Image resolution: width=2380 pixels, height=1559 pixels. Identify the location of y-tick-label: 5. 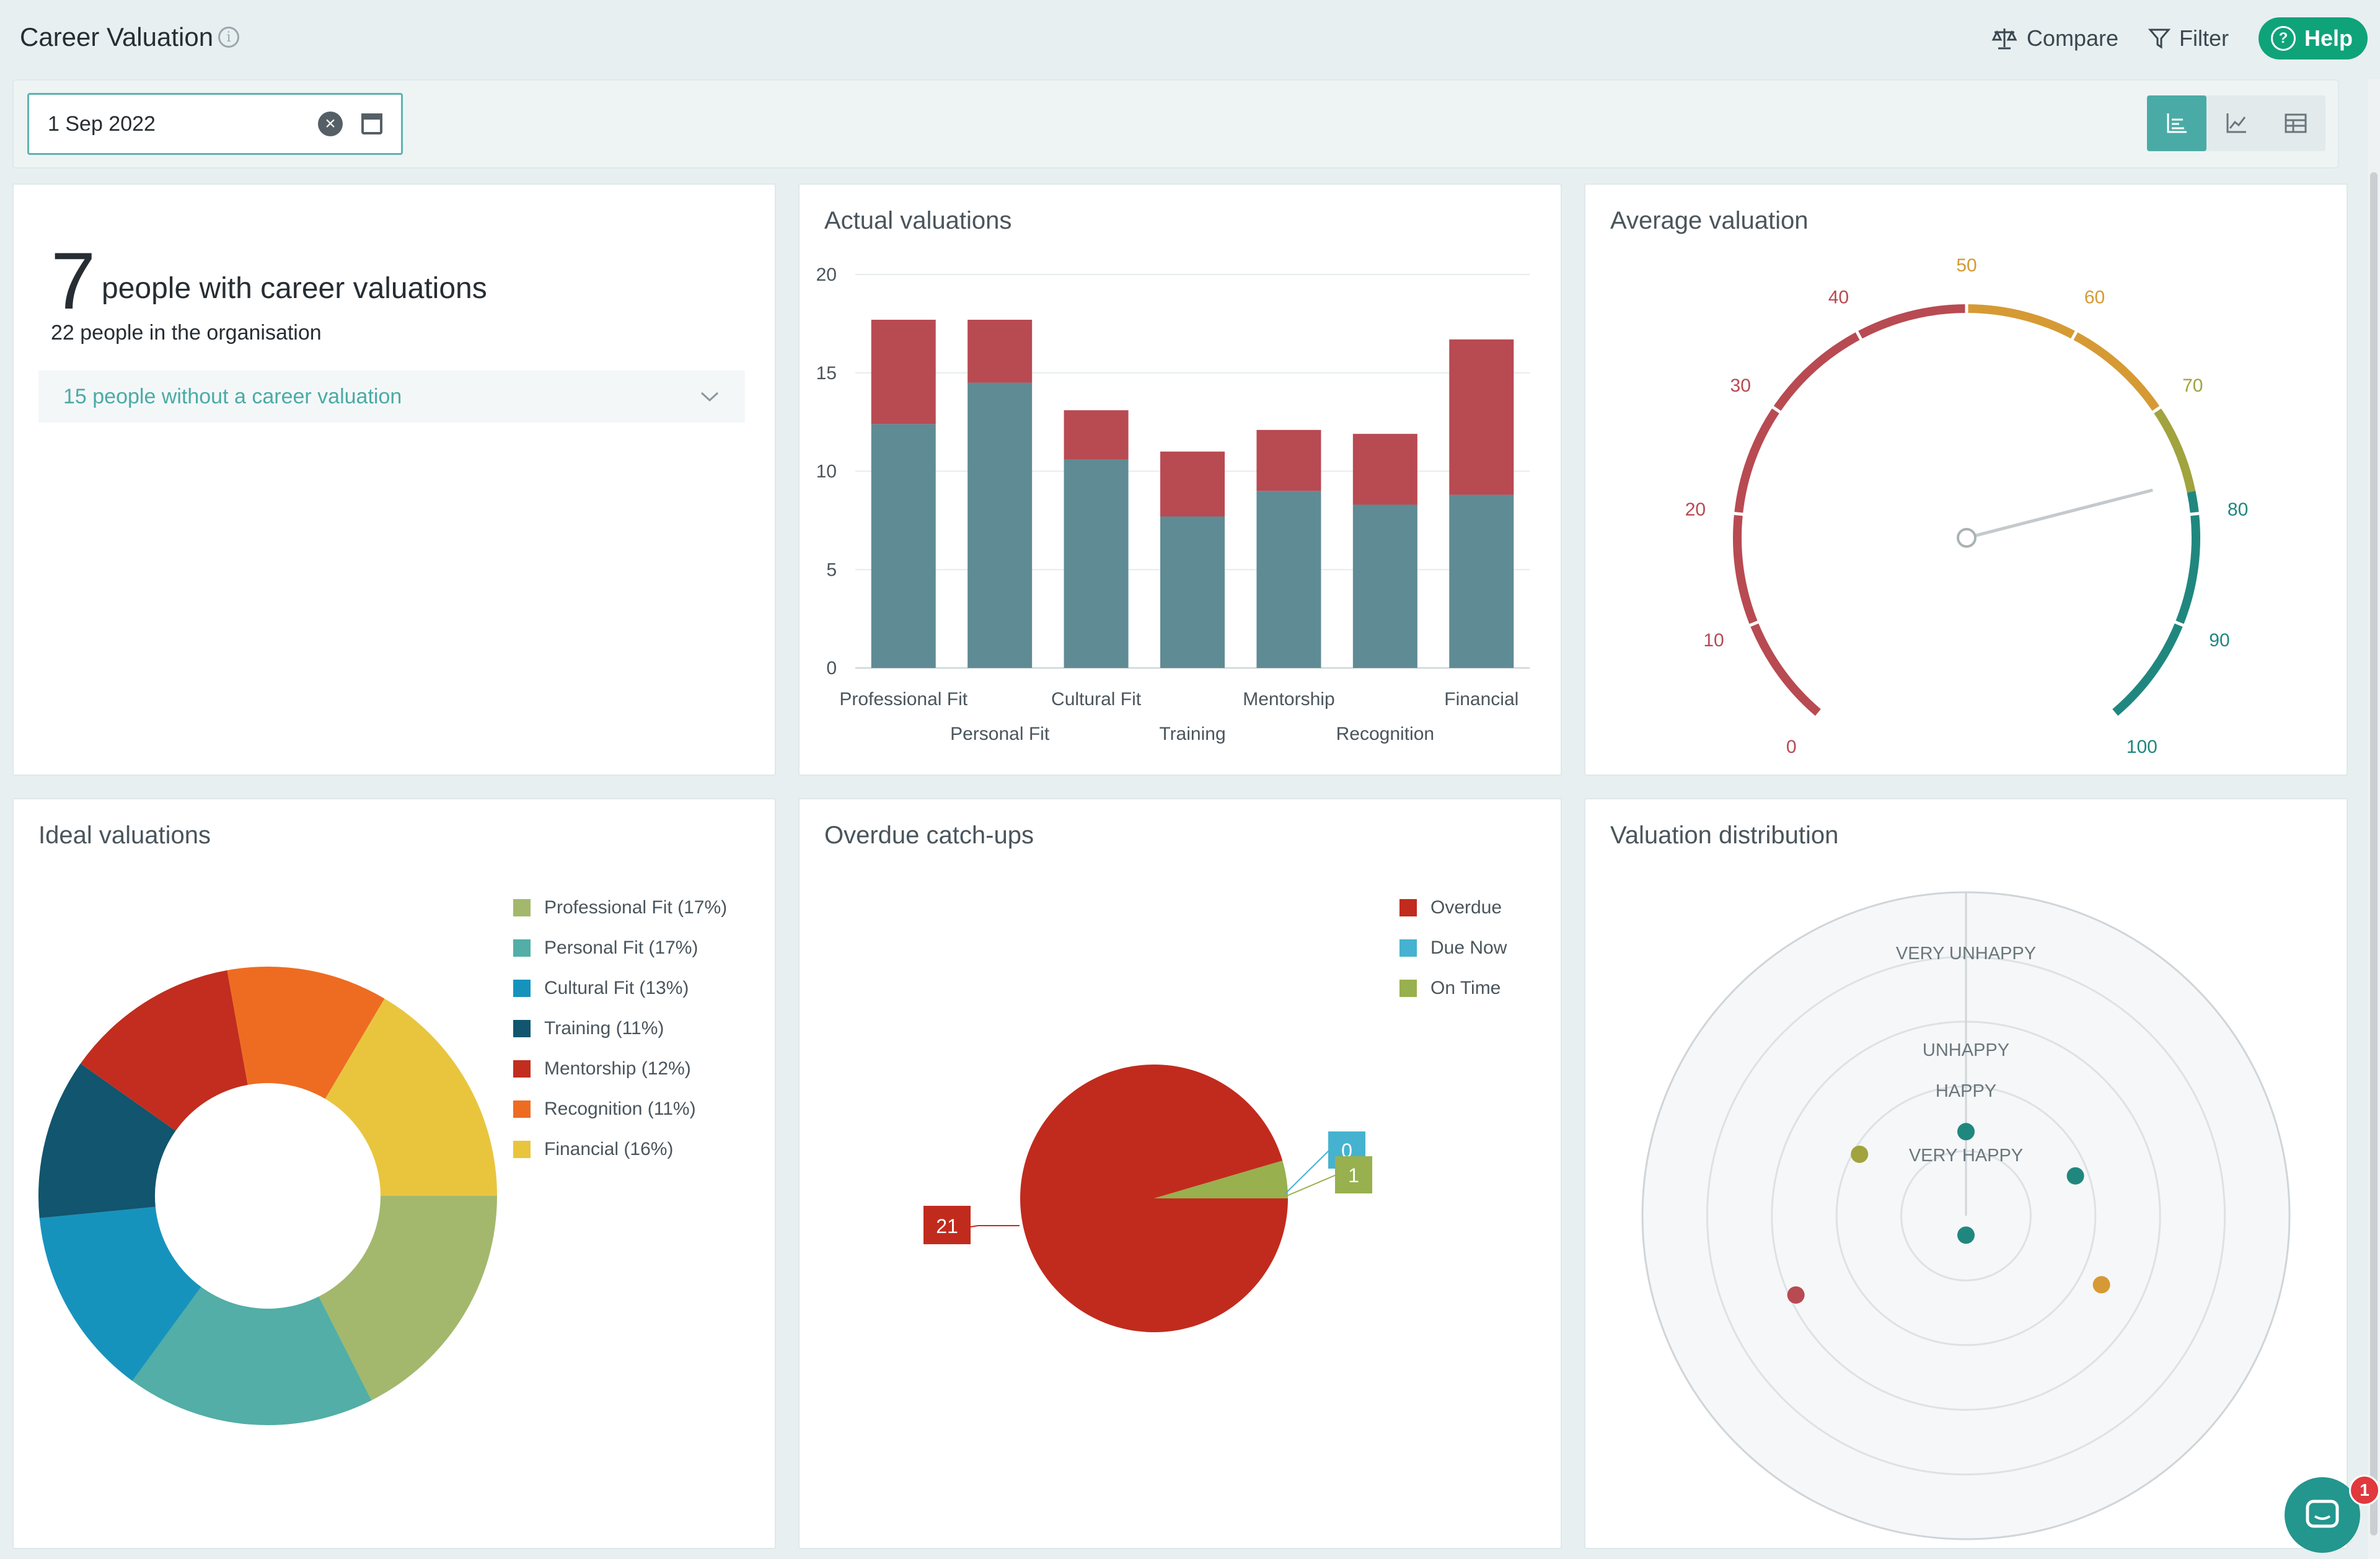
(831, 570).